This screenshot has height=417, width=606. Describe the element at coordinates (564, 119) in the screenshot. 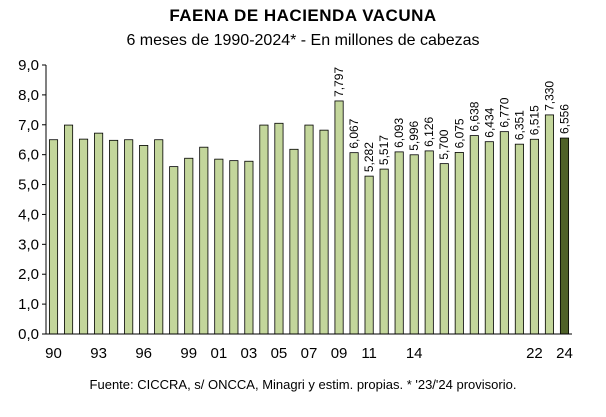

I see `data-label-2024: 6,556` at that location.